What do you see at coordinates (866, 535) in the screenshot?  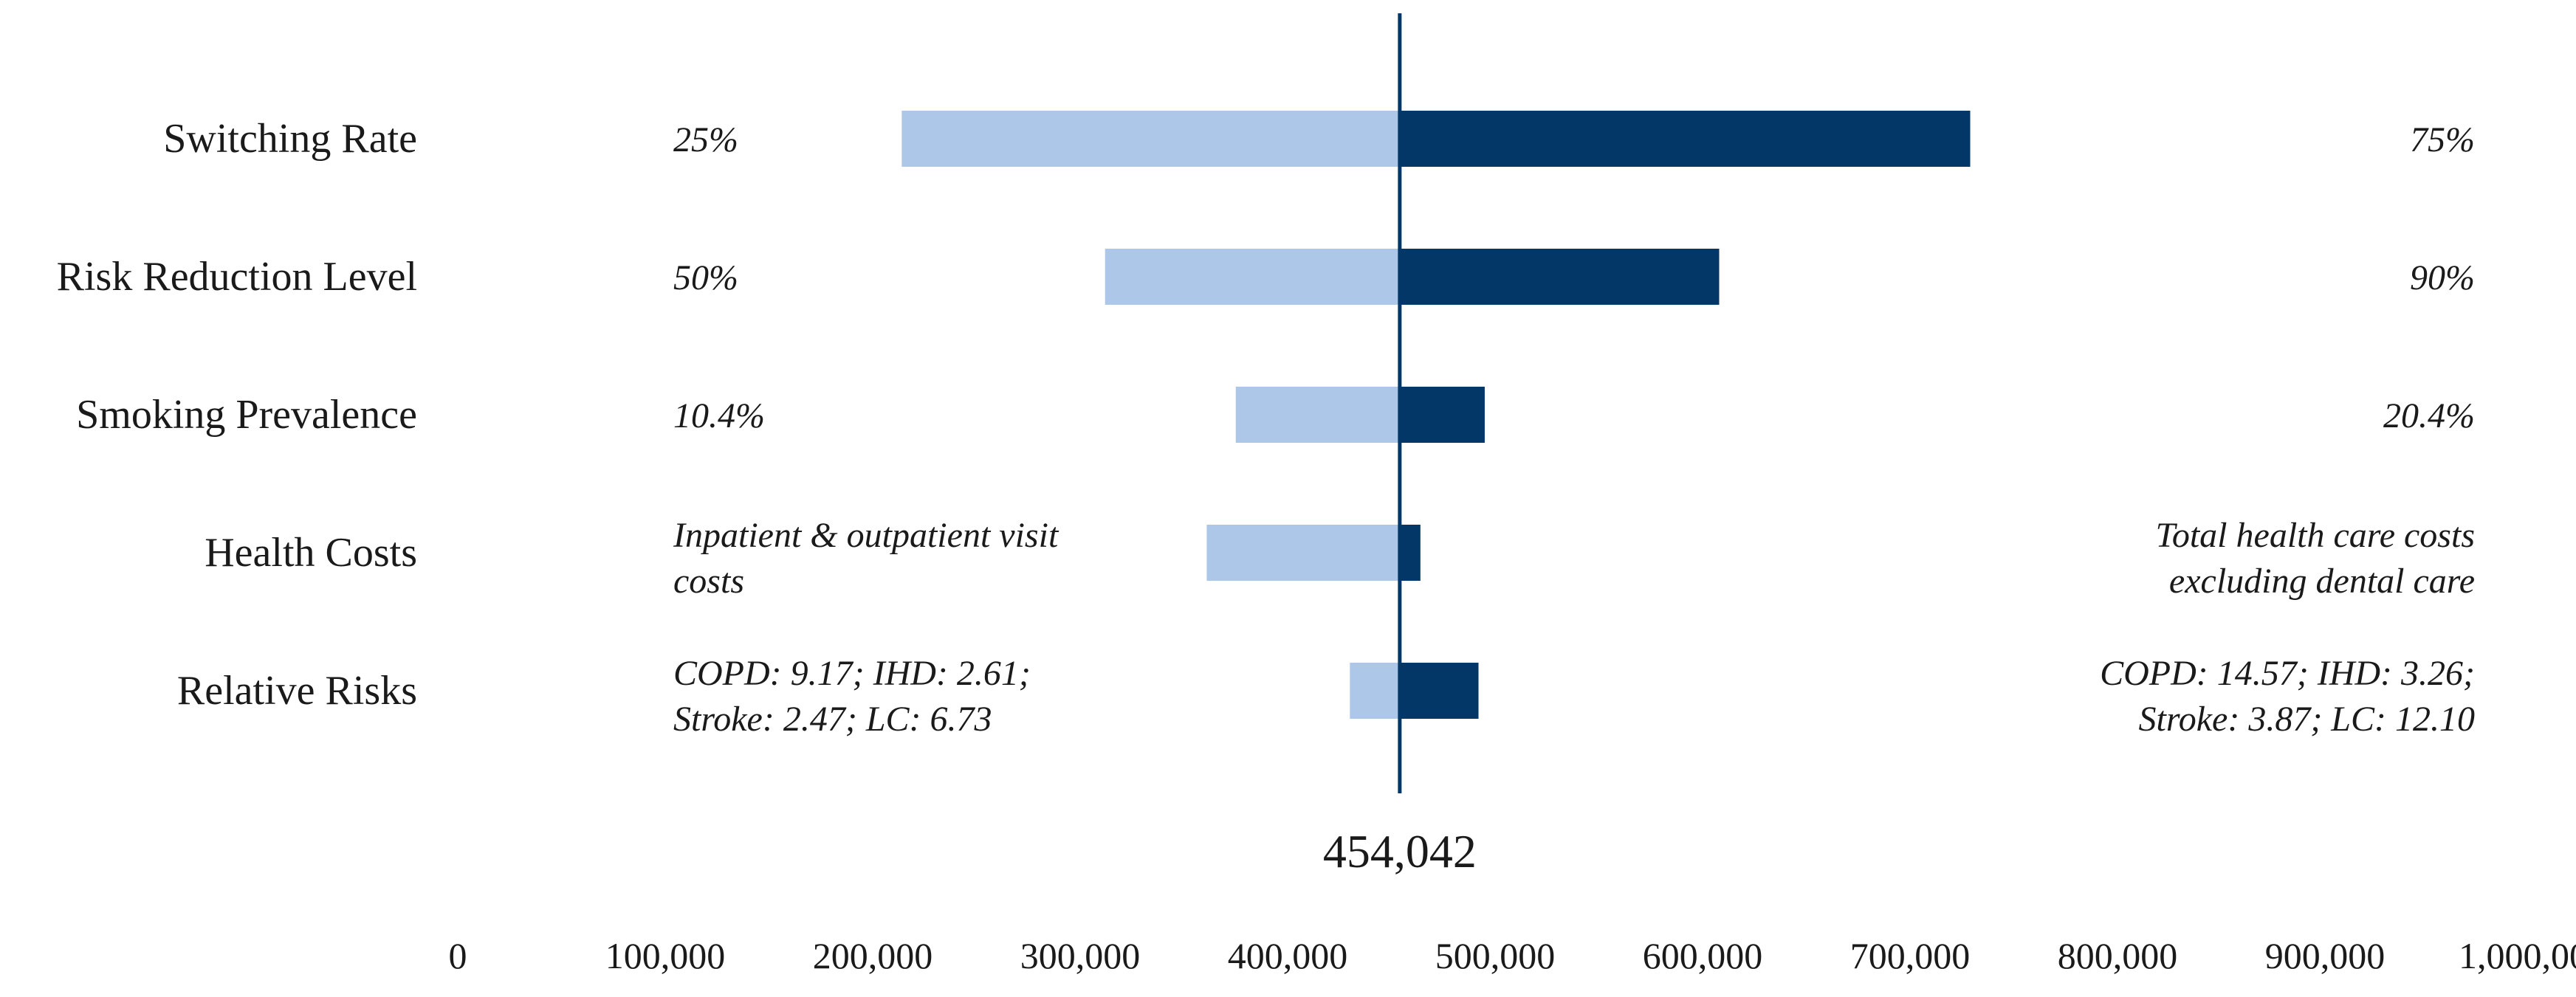 I see `low-annotation: Inpatient & outpatient visit` at bounding box center [866, 535].